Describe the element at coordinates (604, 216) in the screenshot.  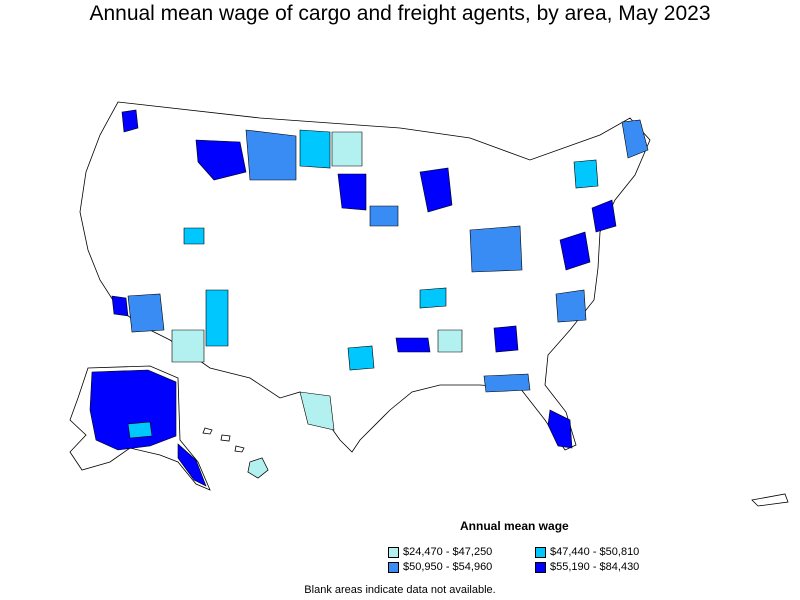
I see `region-new-york` at that location.